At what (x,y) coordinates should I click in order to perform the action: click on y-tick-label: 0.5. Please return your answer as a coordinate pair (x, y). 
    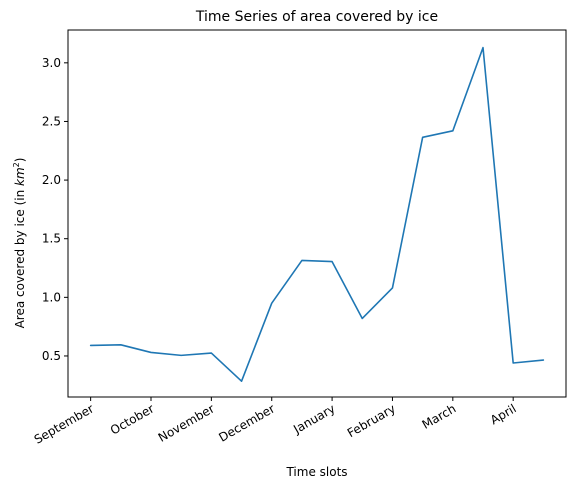
    Looking at the image, I should click on (51, 356).